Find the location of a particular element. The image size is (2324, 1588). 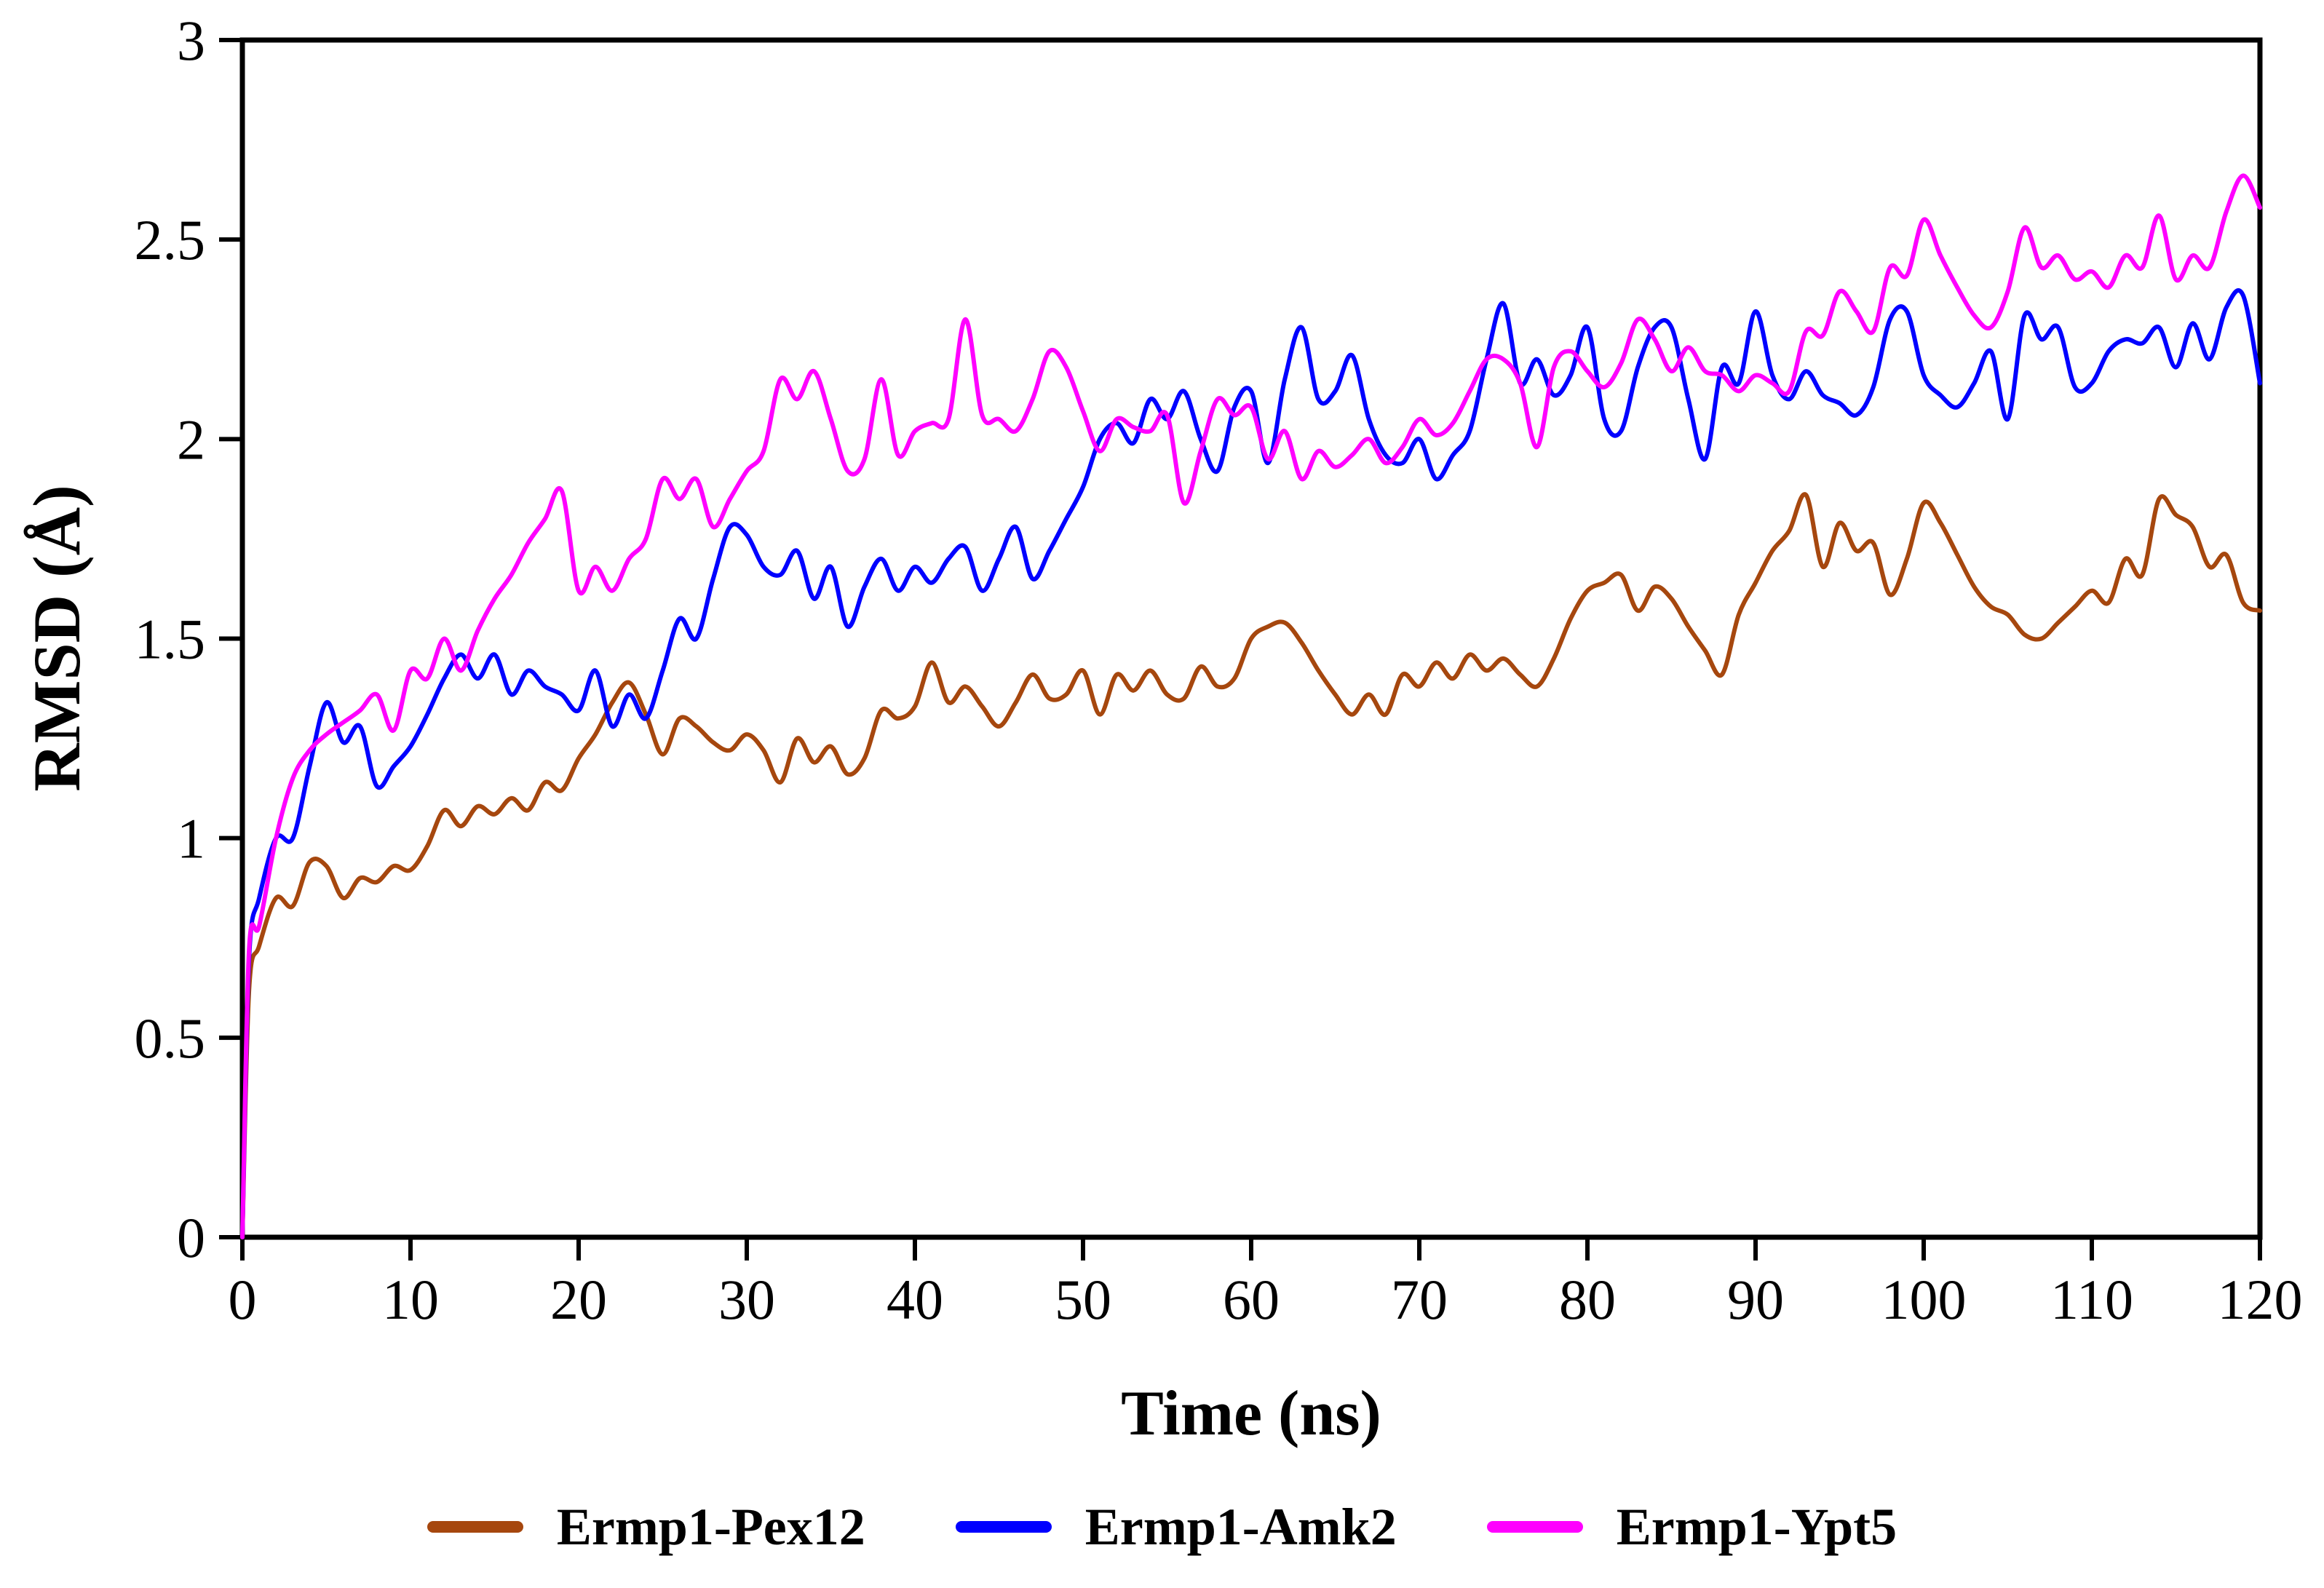

legend-swatch-ermp1-pex12-icon is located at coordinates (475, 1527).